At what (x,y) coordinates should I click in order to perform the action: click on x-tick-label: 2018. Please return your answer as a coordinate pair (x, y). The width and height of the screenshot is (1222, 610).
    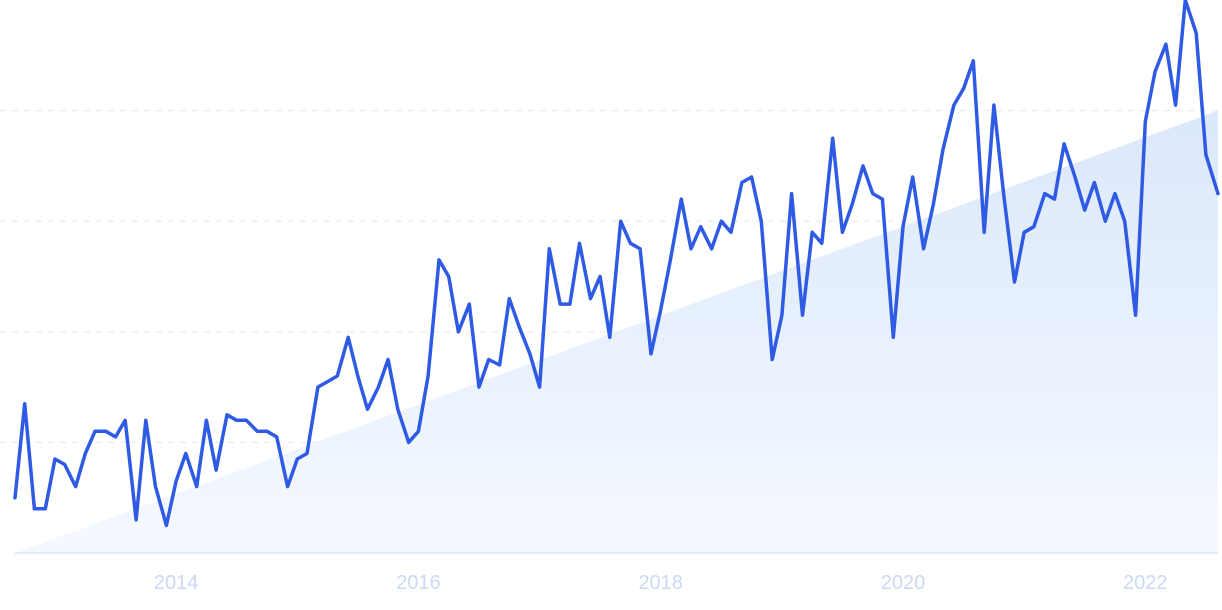
    Looking at the image, I should click on (660, 583).